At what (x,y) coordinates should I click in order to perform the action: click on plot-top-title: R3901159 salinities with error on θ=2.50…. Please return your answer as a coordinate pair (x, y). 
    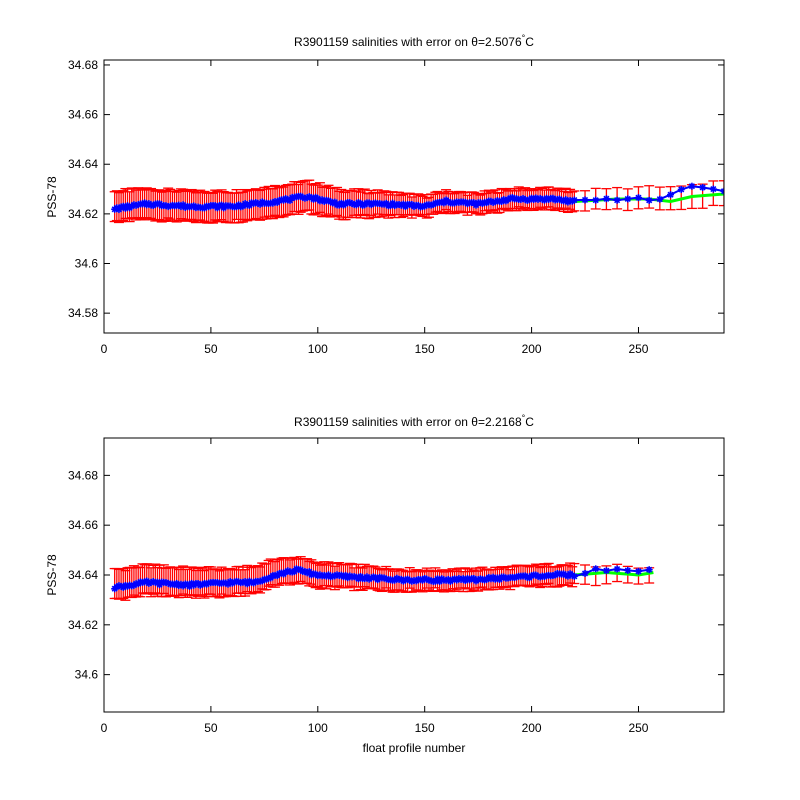
    Looking at the image, I should click on (414, 41).